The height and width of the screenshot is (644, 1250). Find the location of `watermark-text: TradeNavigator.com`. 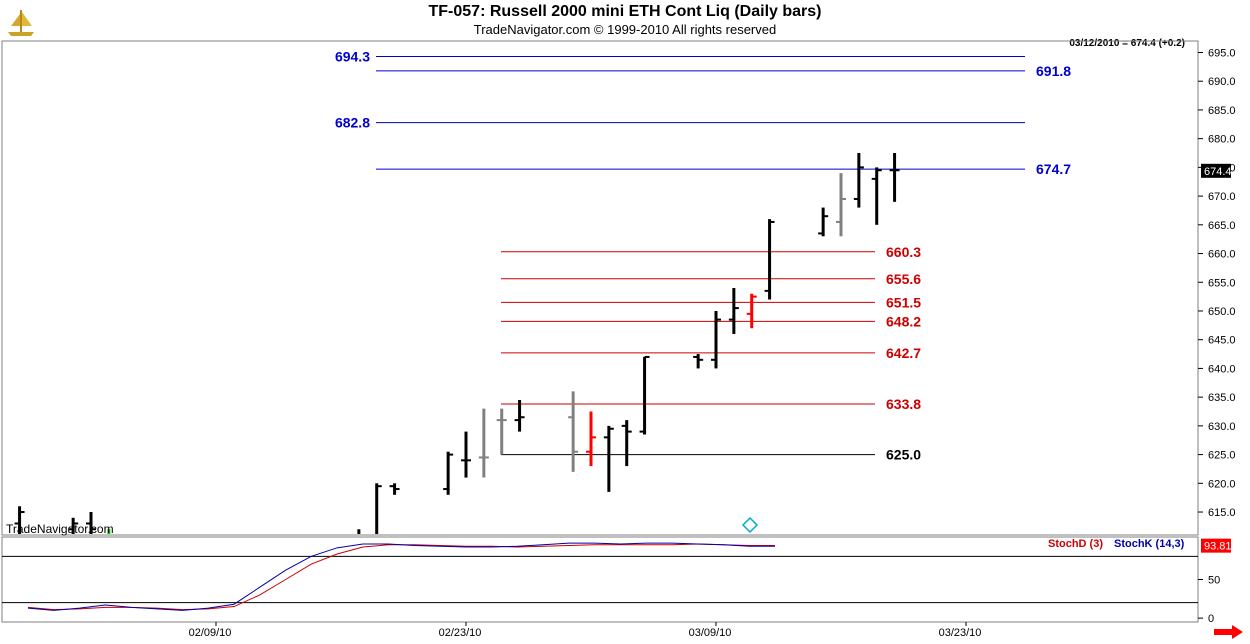

watermark-text: TradeNavigator.com is located at coordinates (60, 529).